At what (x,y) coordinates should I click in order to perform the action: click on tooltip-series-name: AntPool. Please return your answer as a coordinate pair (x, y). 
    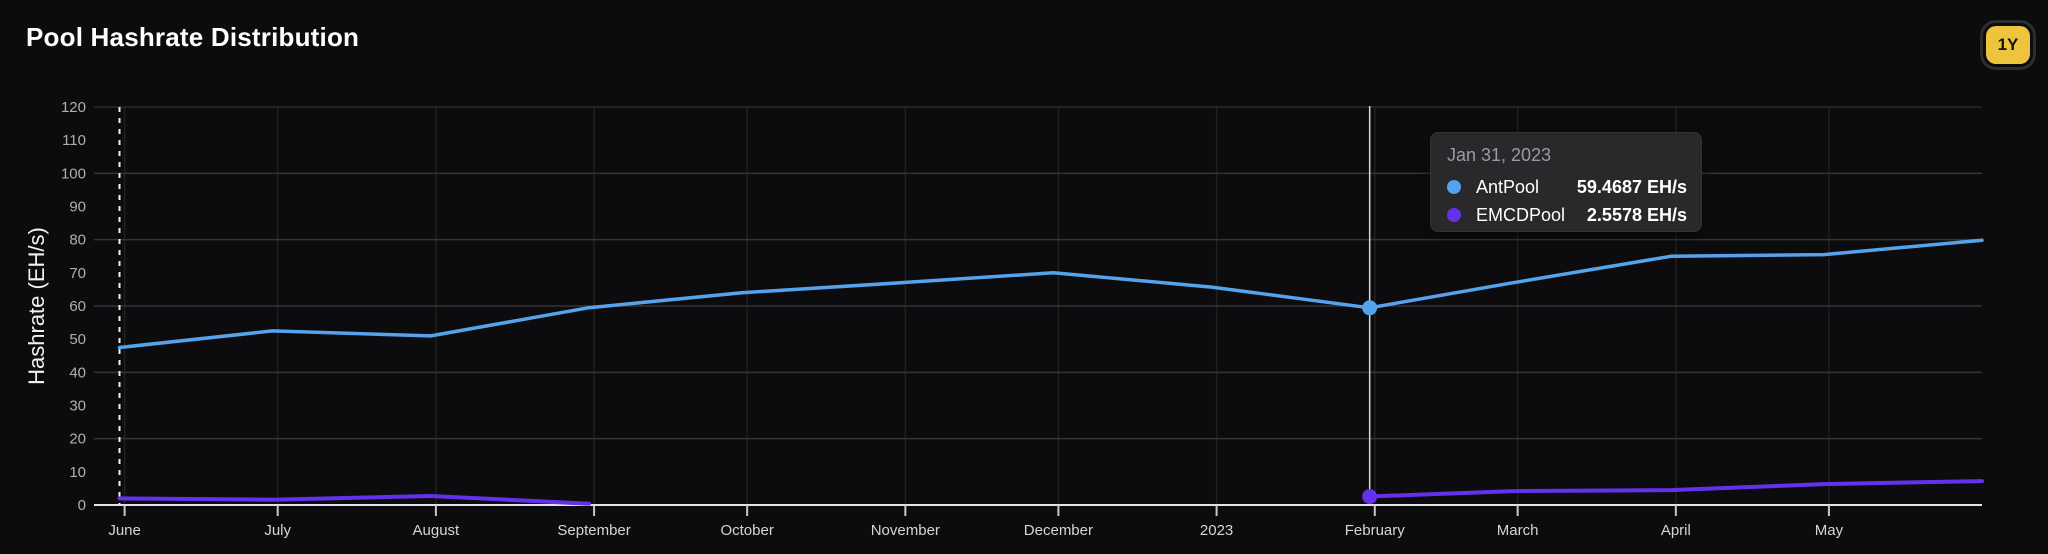
    Looking at the image, I should click on (1508, 186).